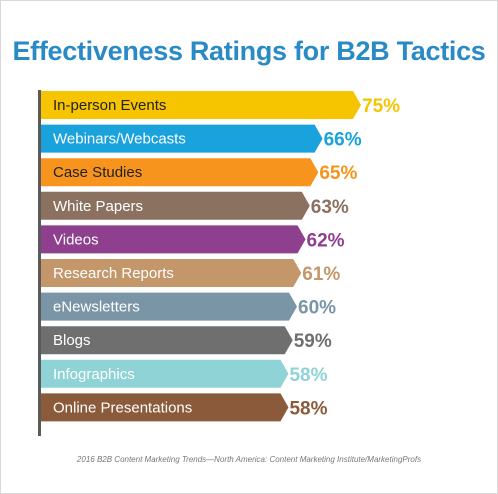 Image resolution: width=498 pixels, height=494 pixels. I want to click on value-label: 60%, so click(317, 308).